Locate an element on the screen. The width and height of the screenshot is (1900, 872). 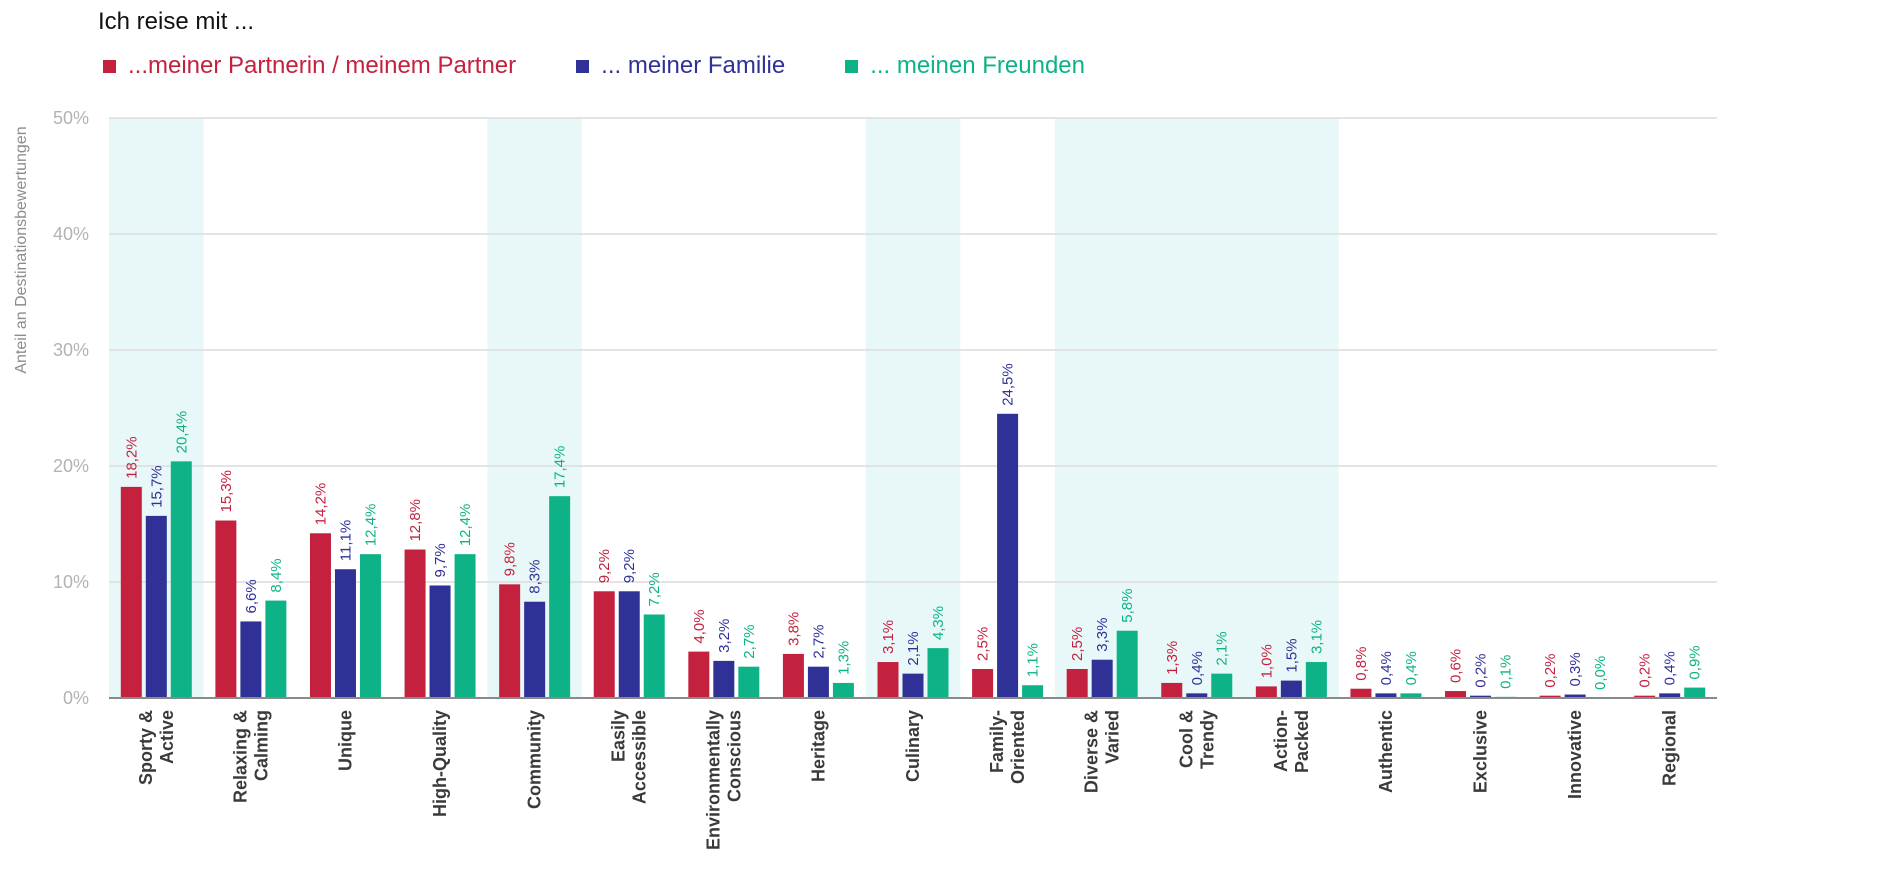
data-label: 3,2% is located at coordinates (724, 636).